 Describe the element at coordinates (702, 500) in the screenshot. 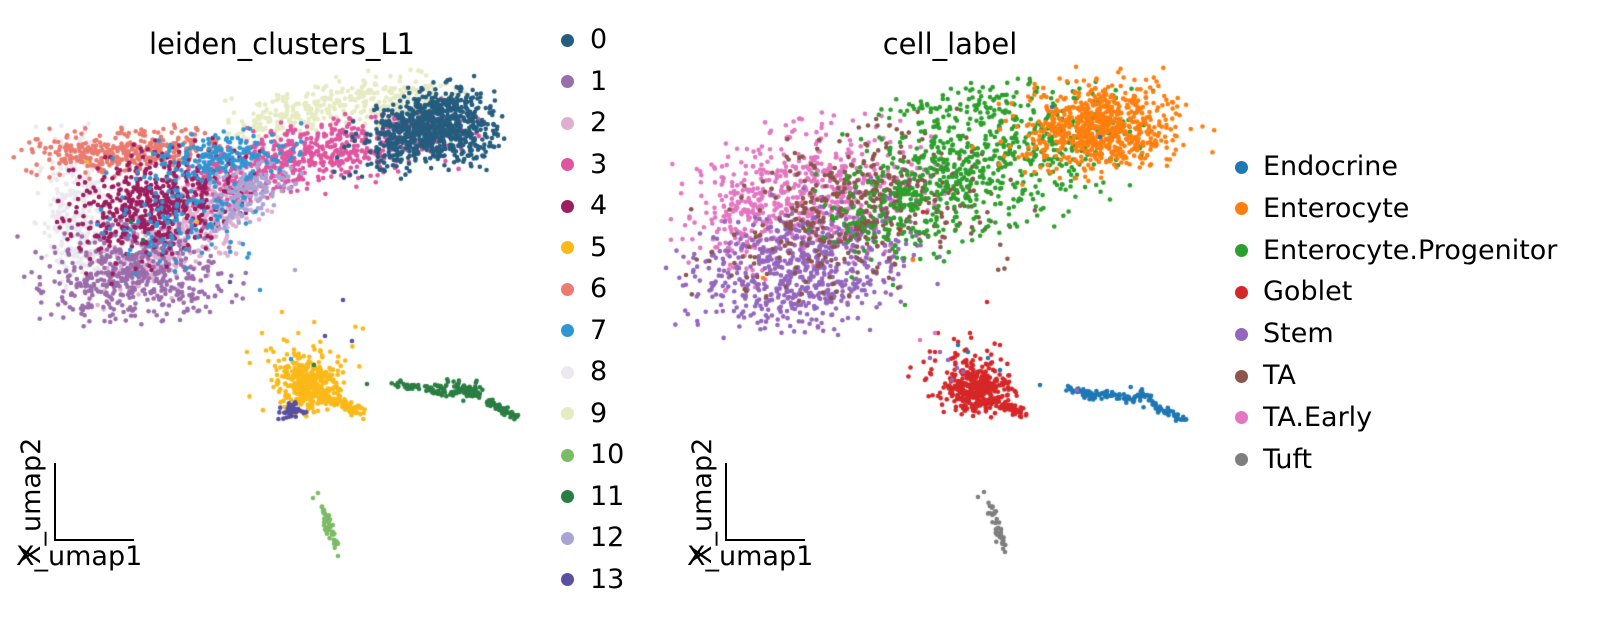

I see `y-axis-label-right-plot: X_umap2` at that location.